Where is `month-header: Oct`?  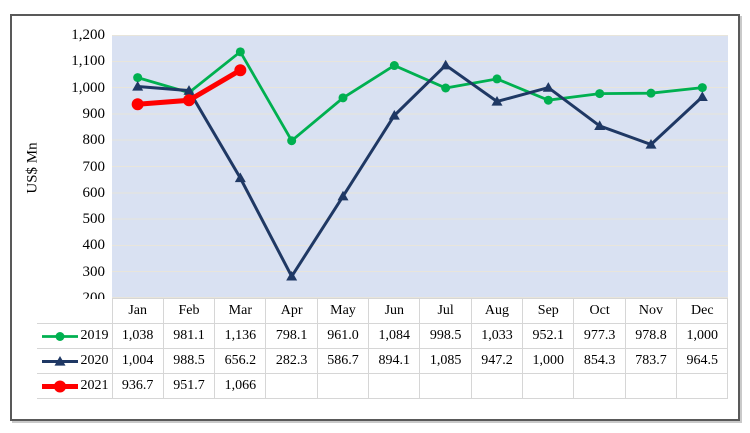
month-header: Oct is located at coordinates (599, 311).